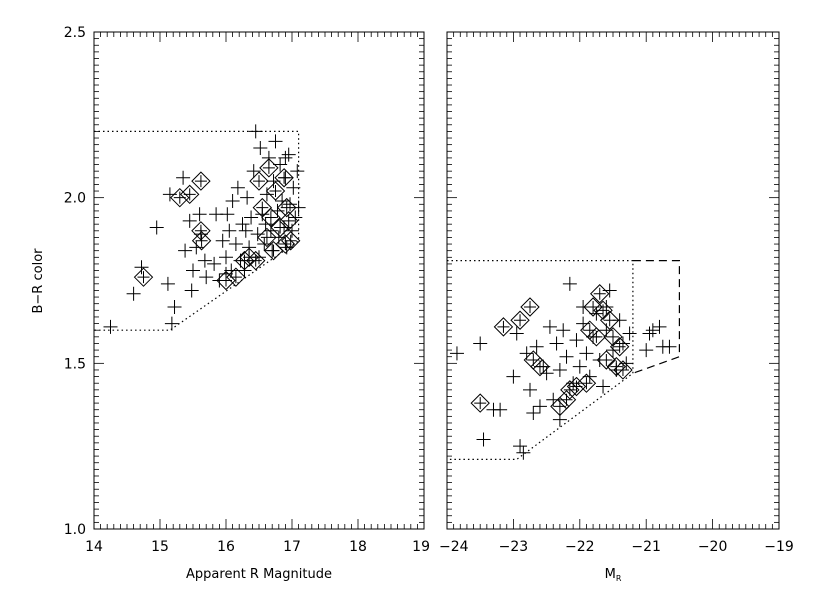 The width and height of the screenshot is (830, 610). What do you see at coordinates (656, 317) in the screenshot?
I see `dashed-selection-boundary` at bounding box center [656, 317].